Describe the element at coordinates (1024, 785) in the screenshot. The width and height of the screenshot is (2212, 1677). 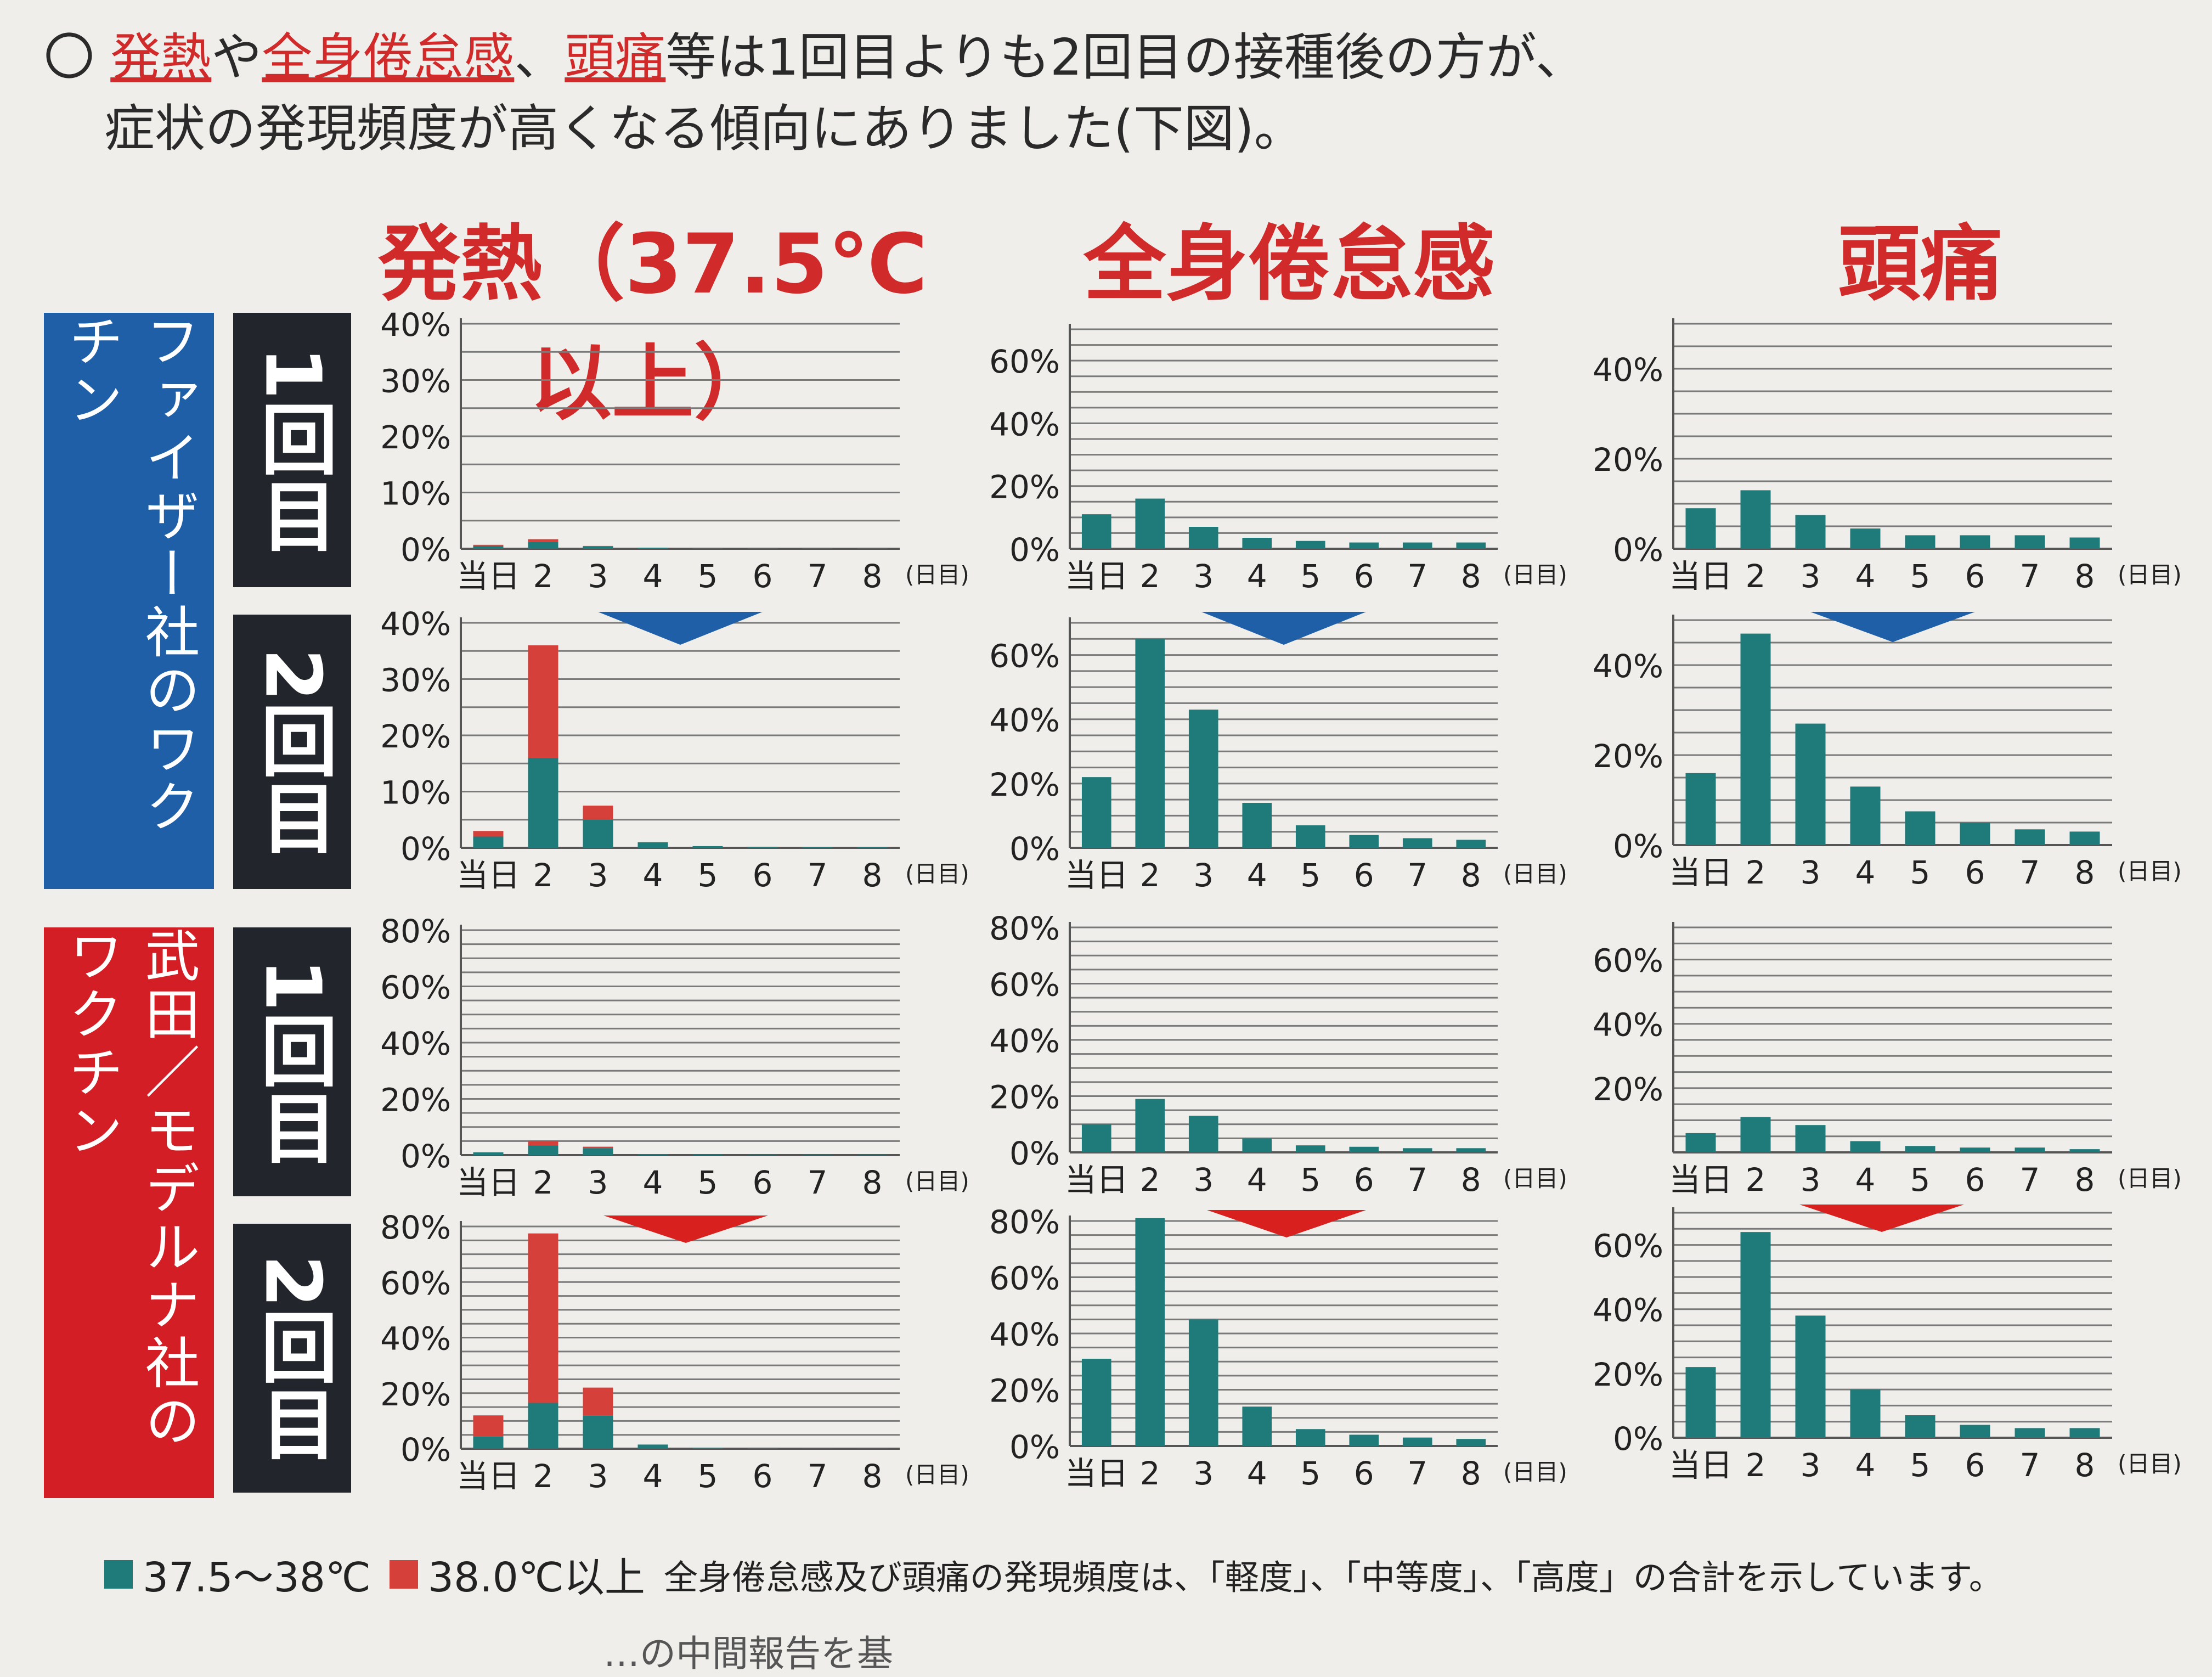
I see `y-tick-label: 20%` at that location.